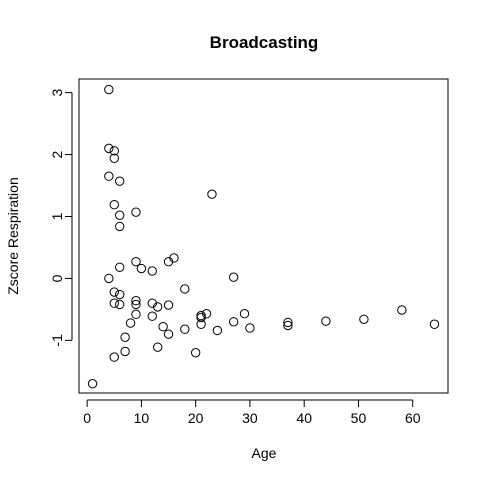 This screenshot has width=489, height=482. I want to click on y-axis-label: Zscore Respiration, so click(13, 236).